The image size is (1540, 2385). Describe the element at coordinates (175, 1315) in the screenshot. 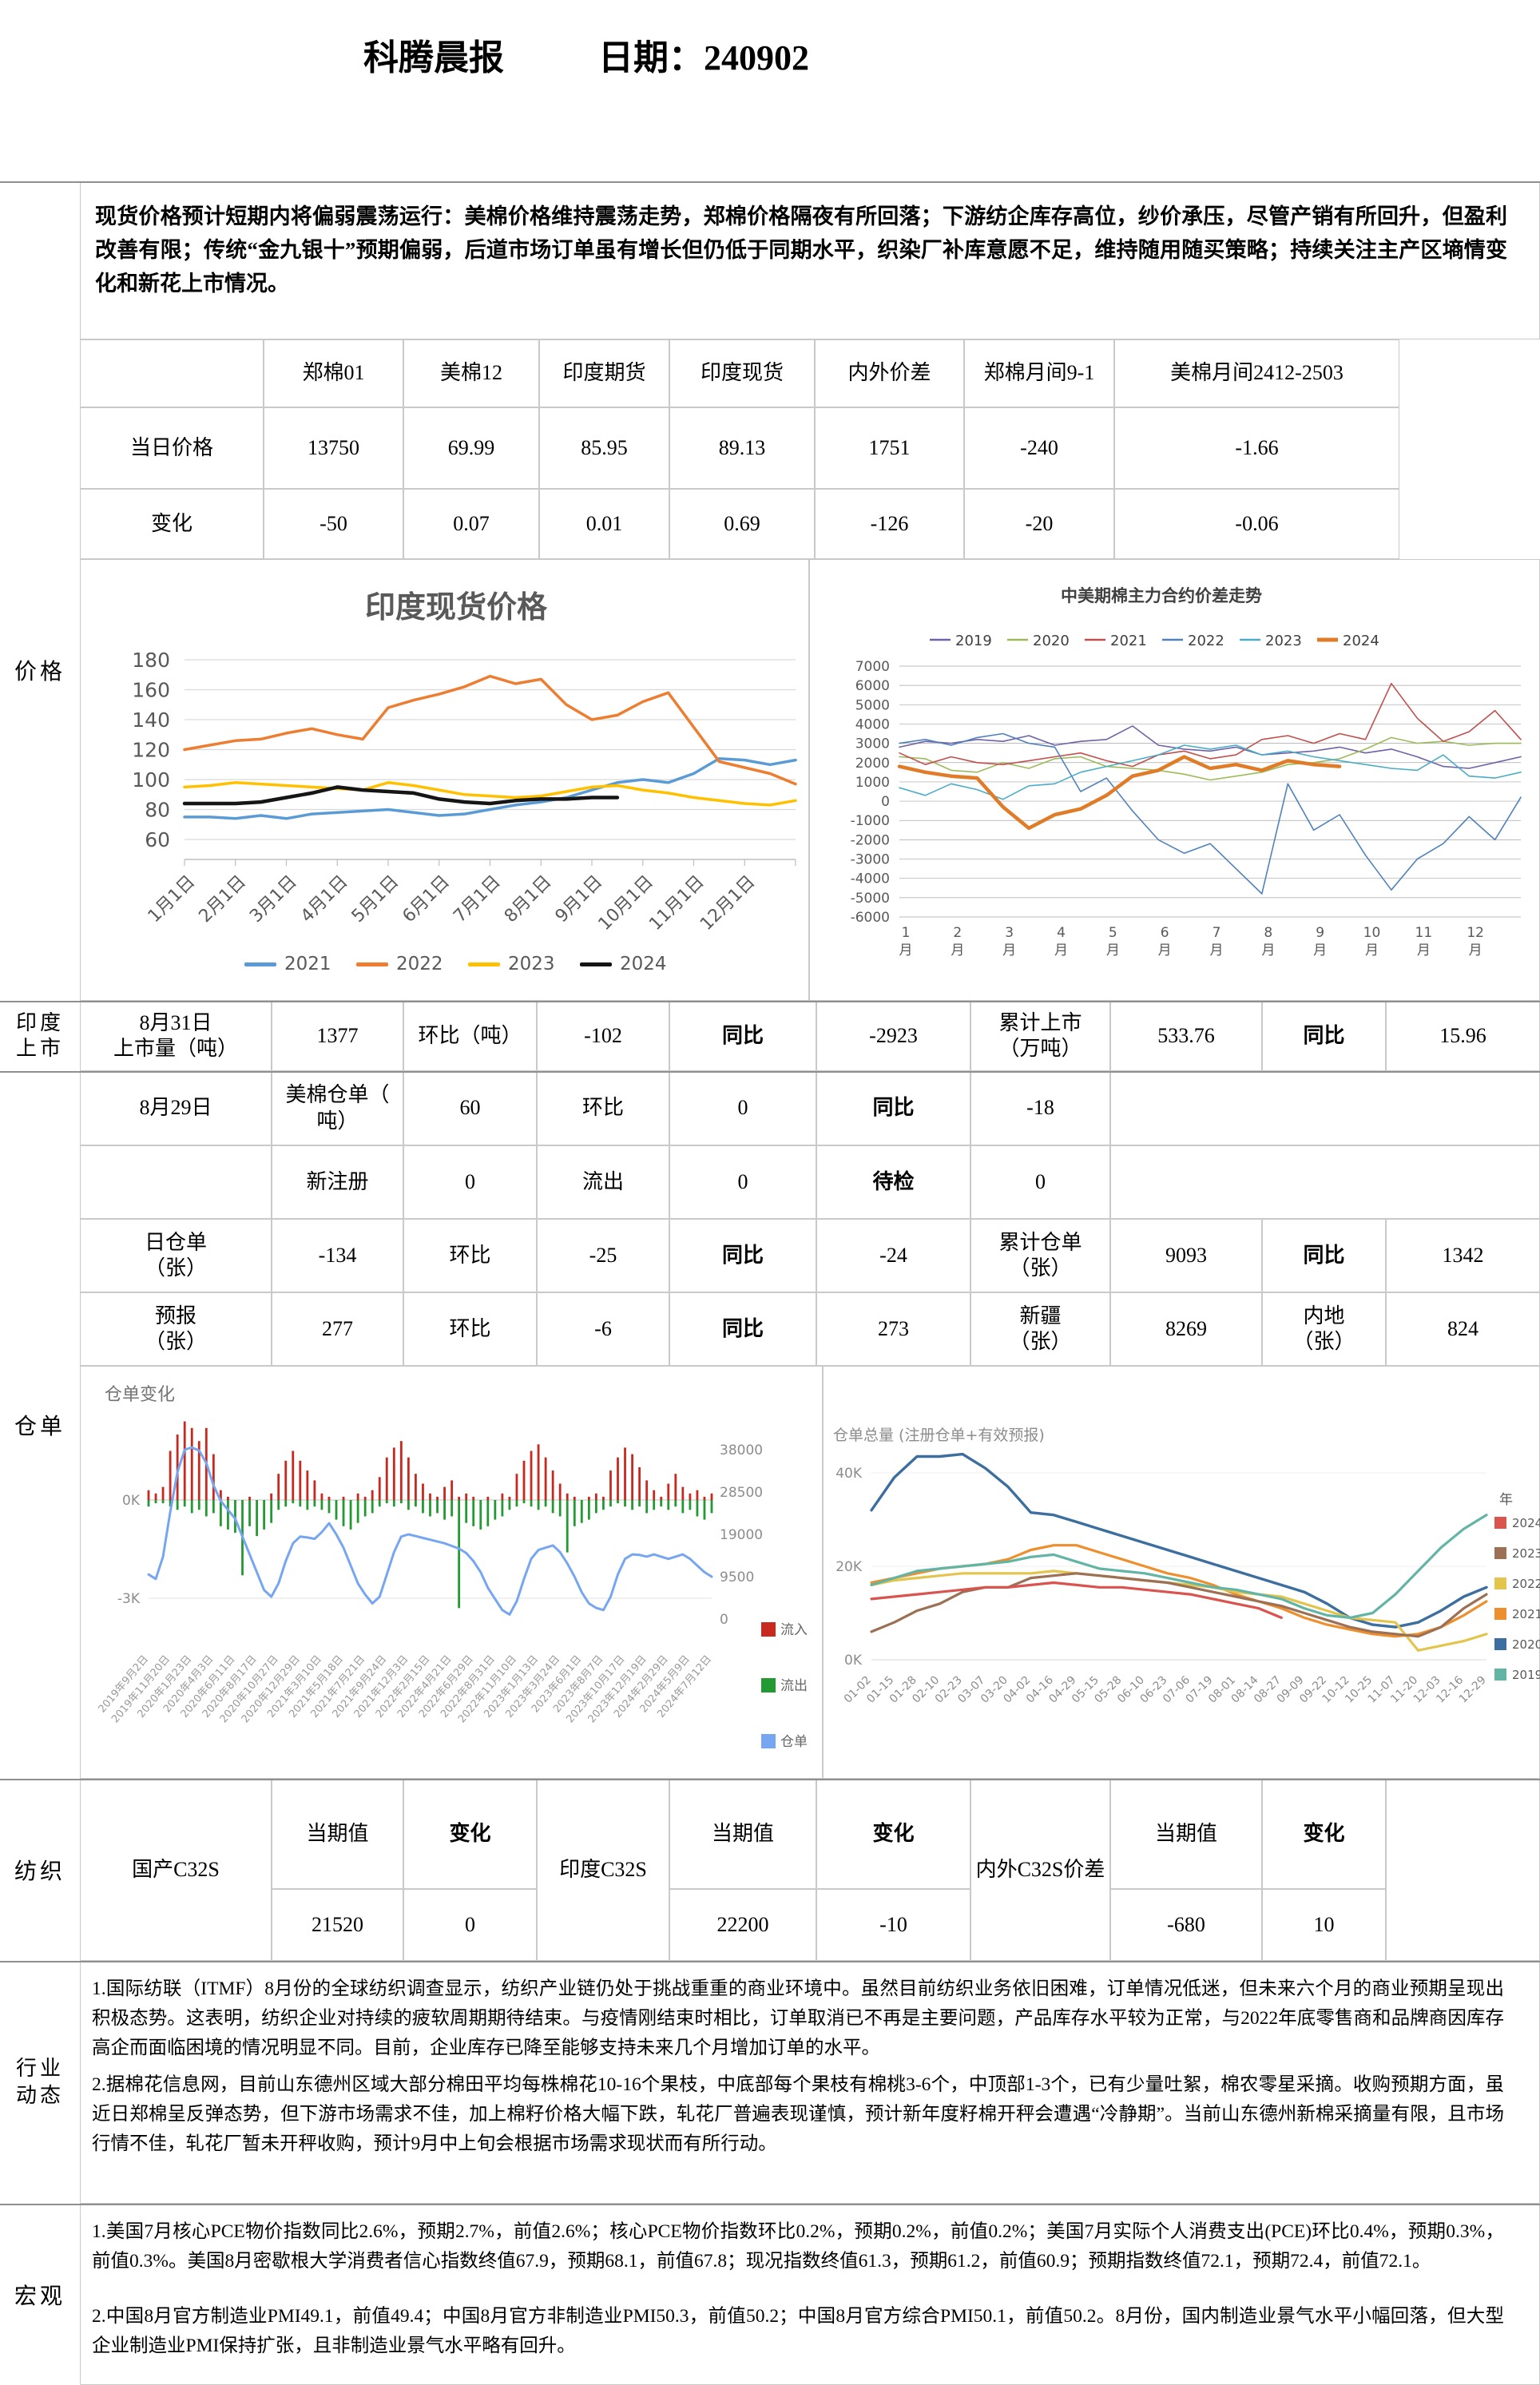

I see `label-line: 预报` at that location.